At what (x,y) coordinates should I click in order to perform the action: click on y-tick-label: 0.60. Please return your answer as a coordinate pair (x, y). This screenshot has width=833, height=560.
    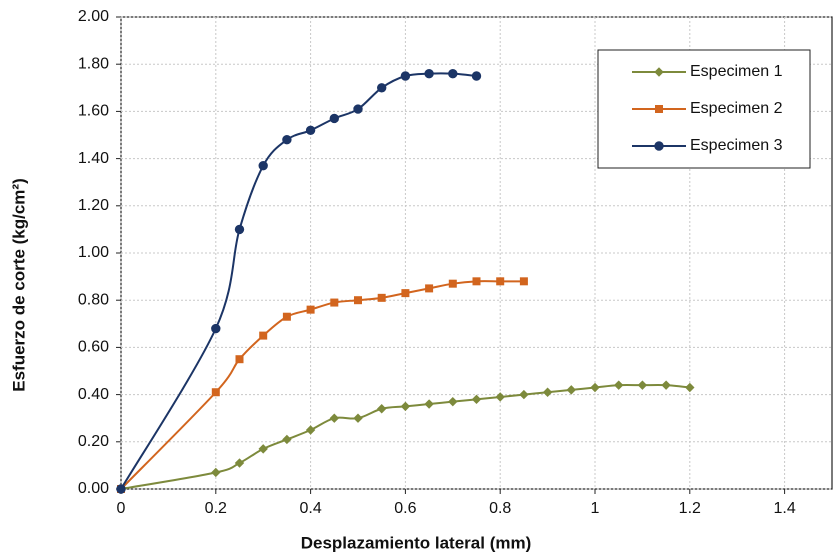
    Looking at the image, I should click on (93, 347).